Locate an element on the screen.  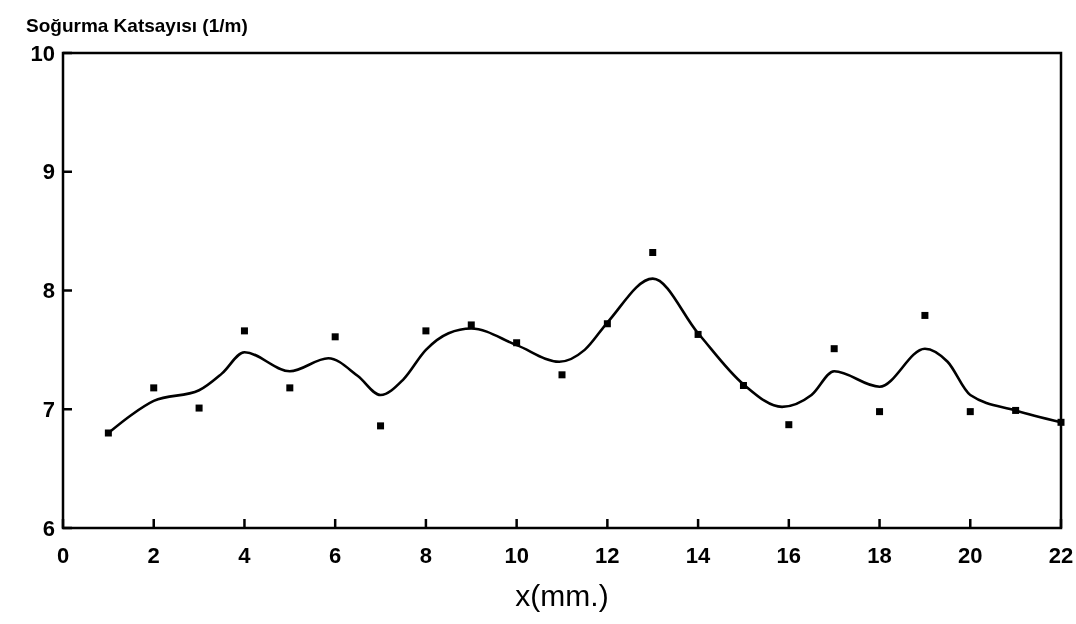
x-axis-title: x(mm.) is located at coordinates (562, 595).